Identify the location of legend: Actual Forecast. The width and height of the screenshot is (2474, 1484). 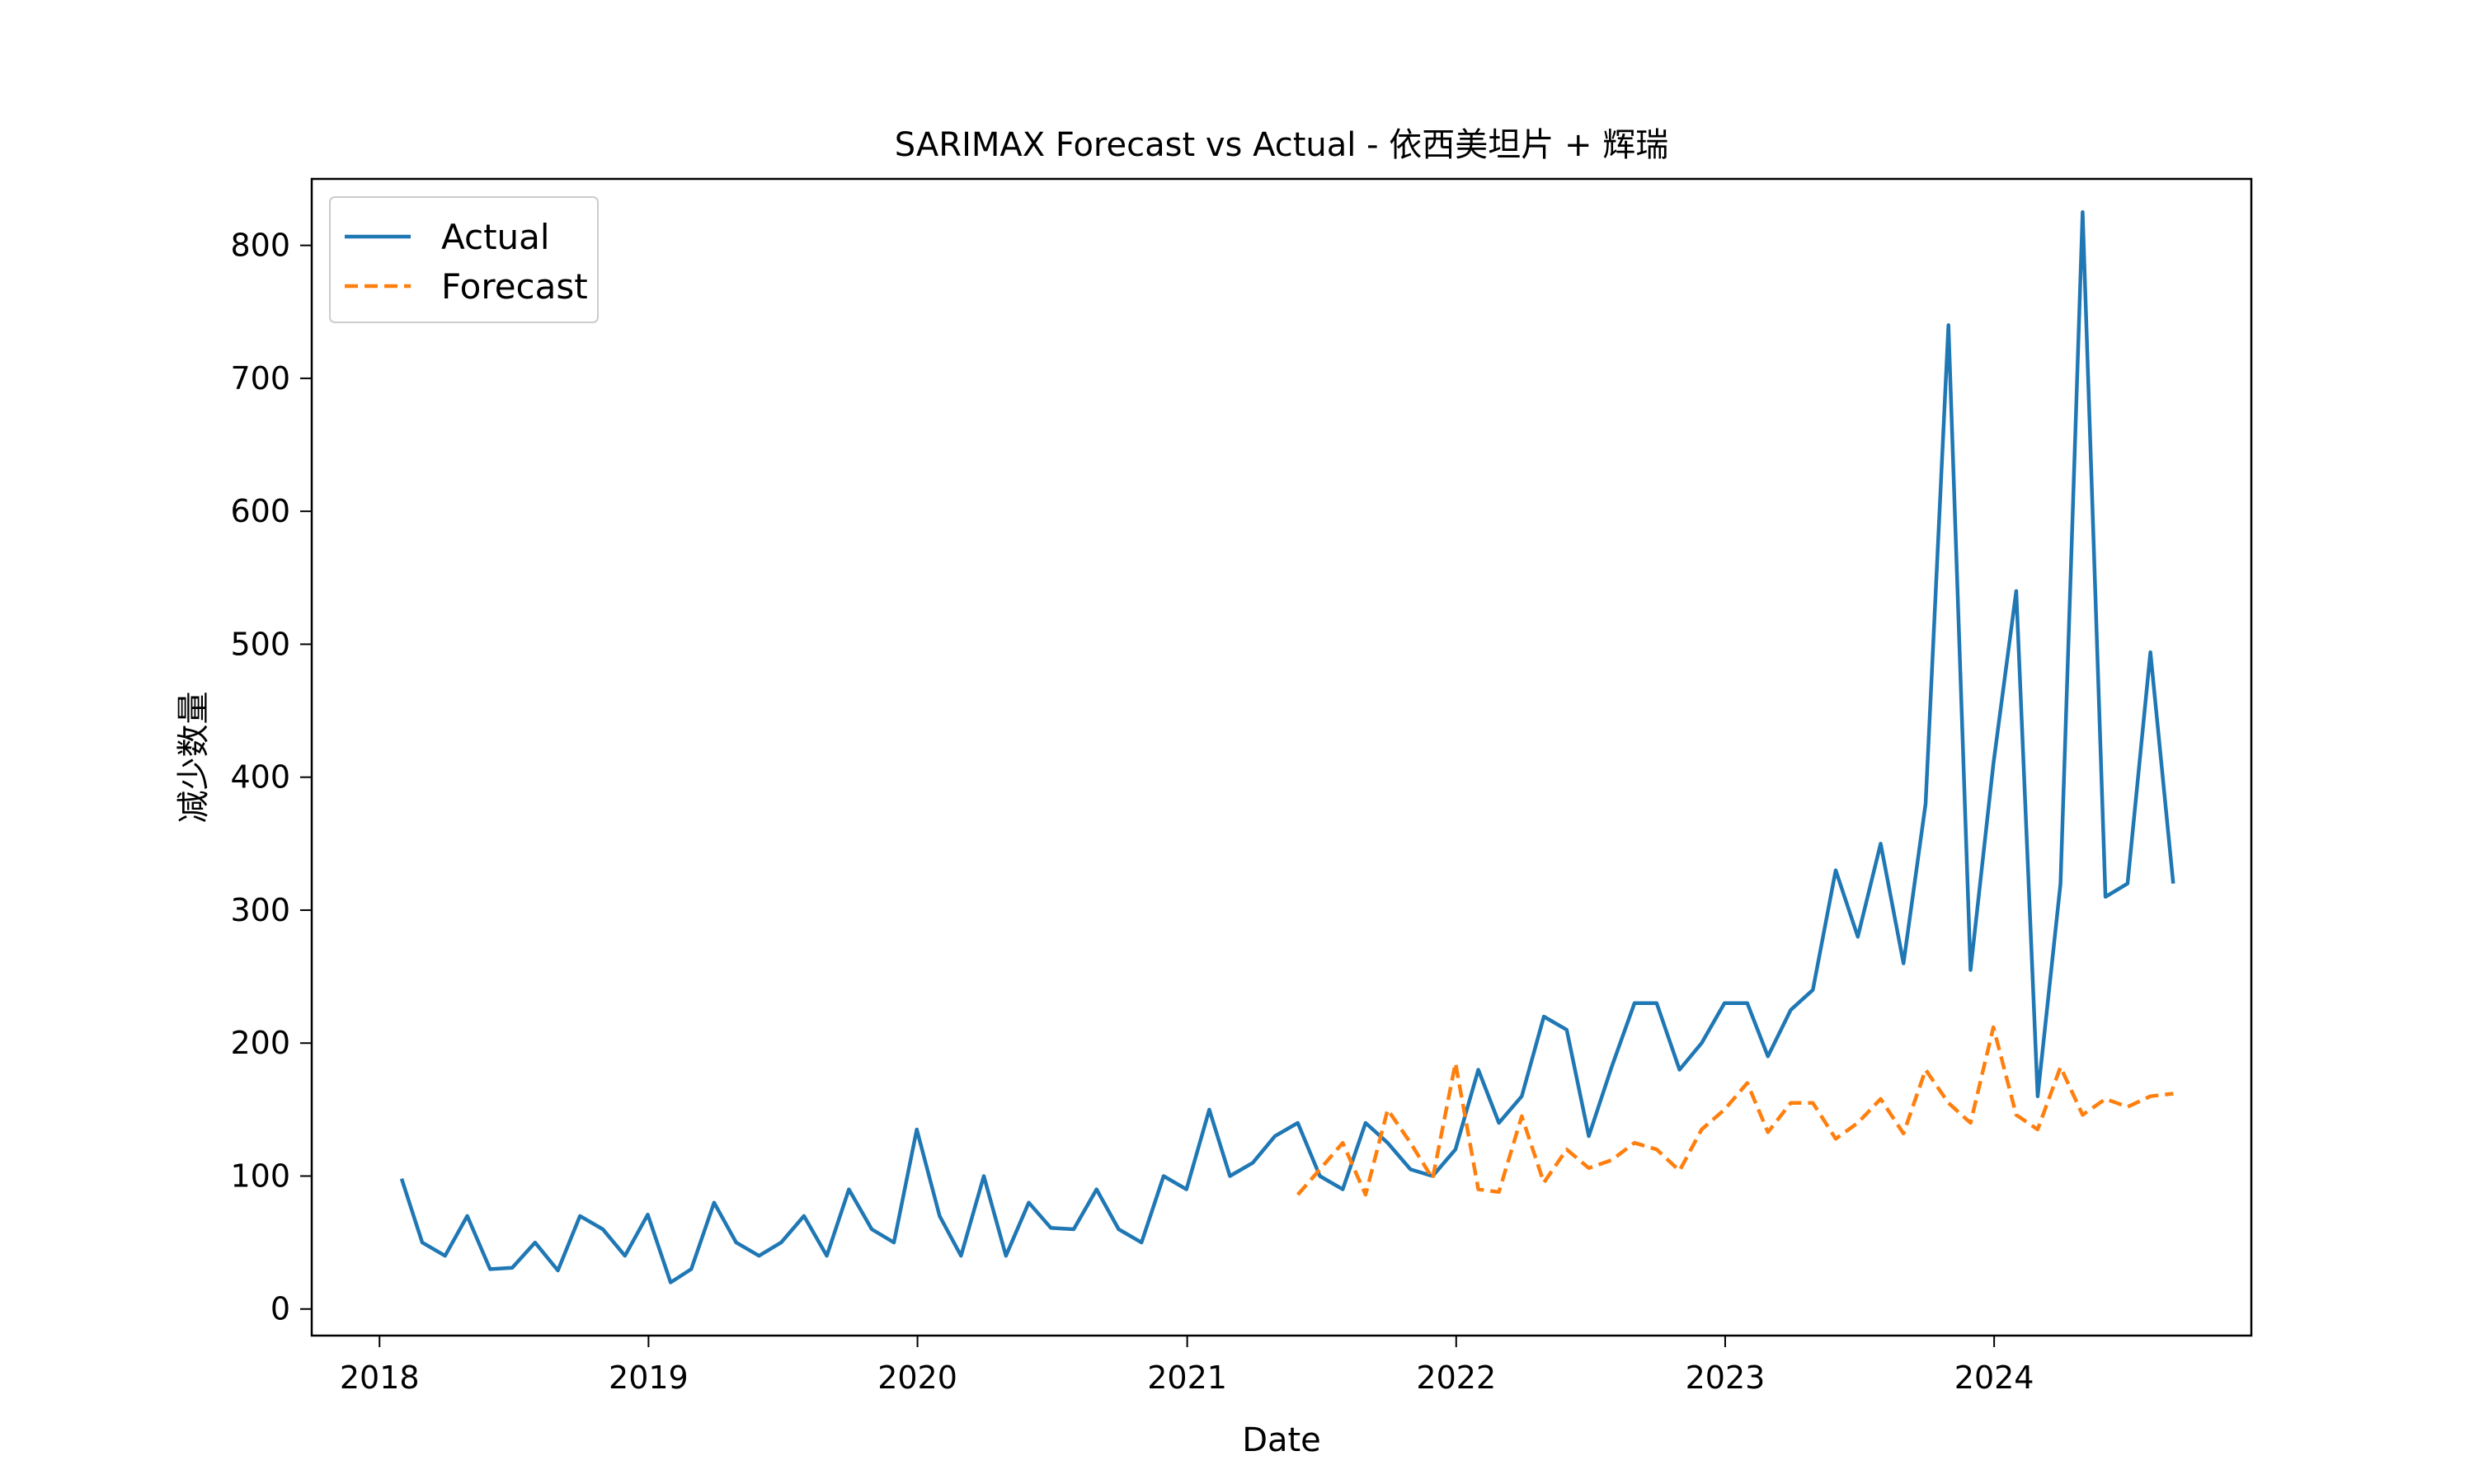
(464, 259).